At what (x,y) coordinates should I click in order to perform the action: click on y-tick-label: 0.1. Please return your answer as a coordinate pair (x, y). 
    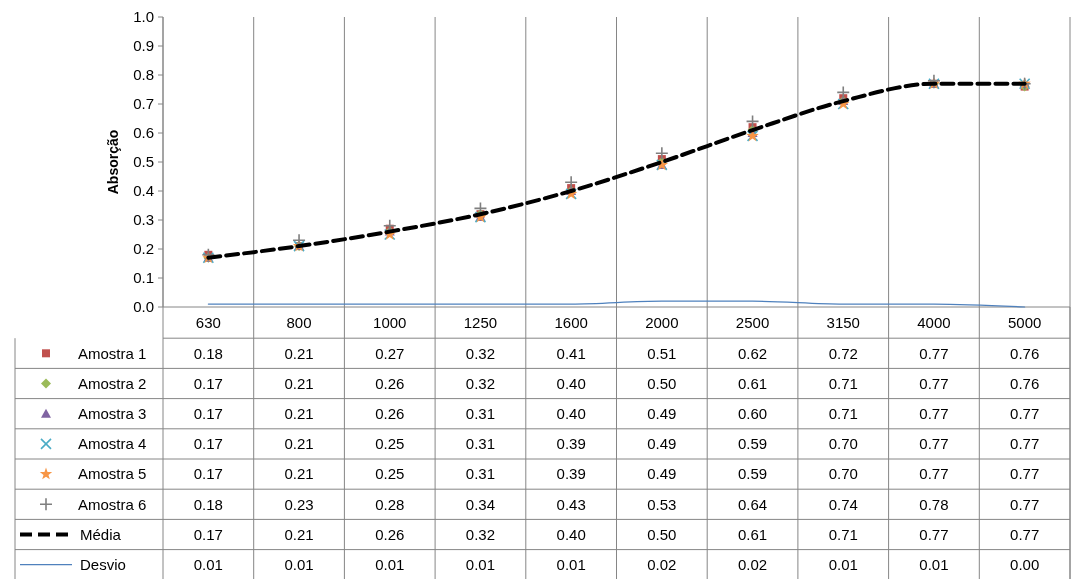
    Looking at the image, I should click on (143, 278).